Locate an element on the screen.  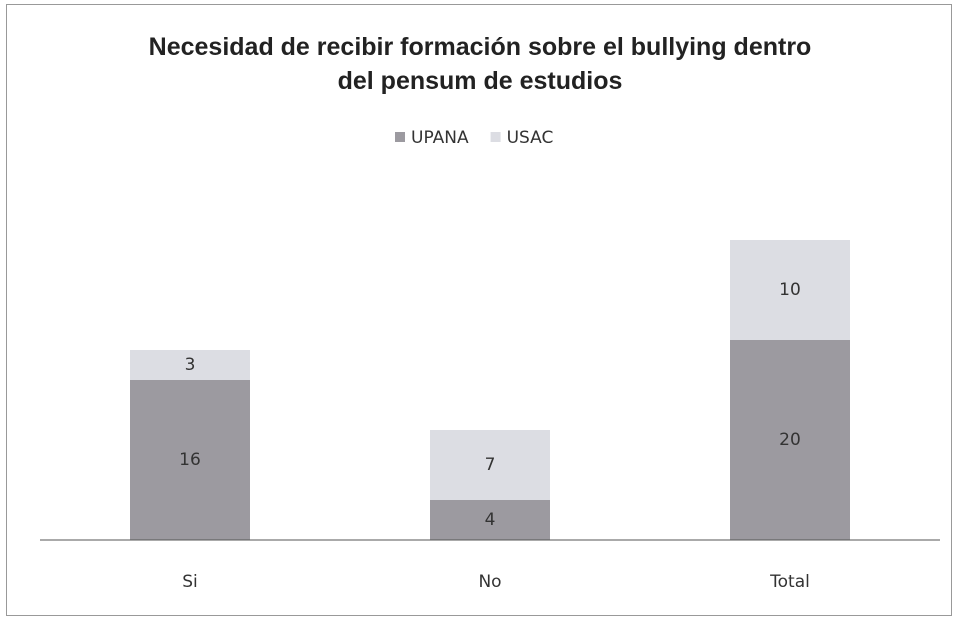
data-label: 3 is located at coordinates (190, 365).